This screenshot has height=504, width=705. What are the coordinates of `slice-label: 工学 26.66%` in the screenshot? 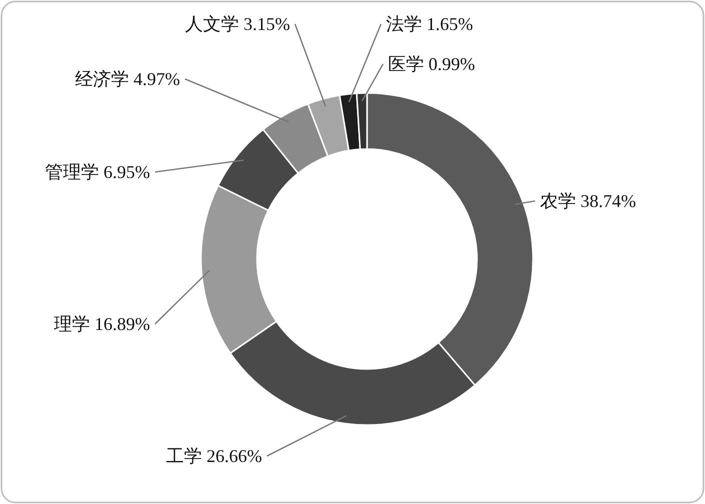 It's located at (214, 456).